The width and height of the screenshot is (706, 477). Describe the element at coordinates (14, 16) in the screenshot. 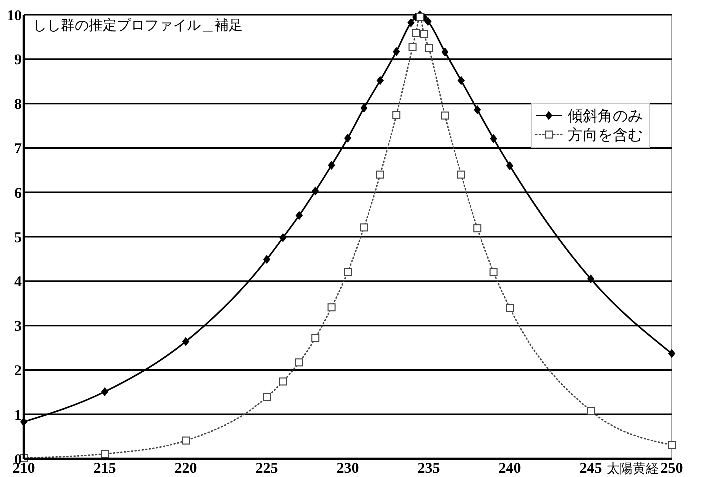

I see `y-tick-label: 10` at that location.